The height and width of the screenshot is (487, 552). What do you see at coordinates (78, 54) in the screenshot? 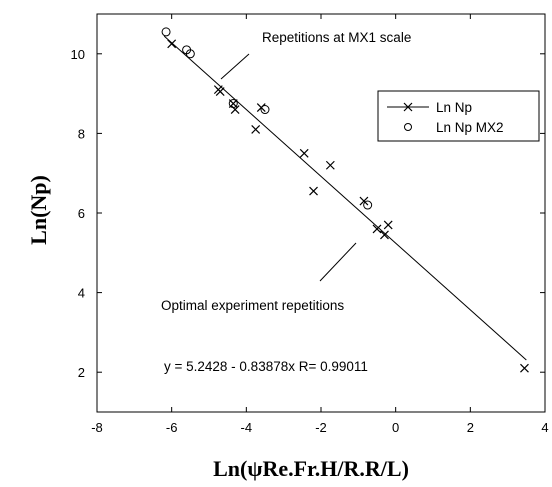
I see `y-tick-label: 10` at bounding box center [78, 54].